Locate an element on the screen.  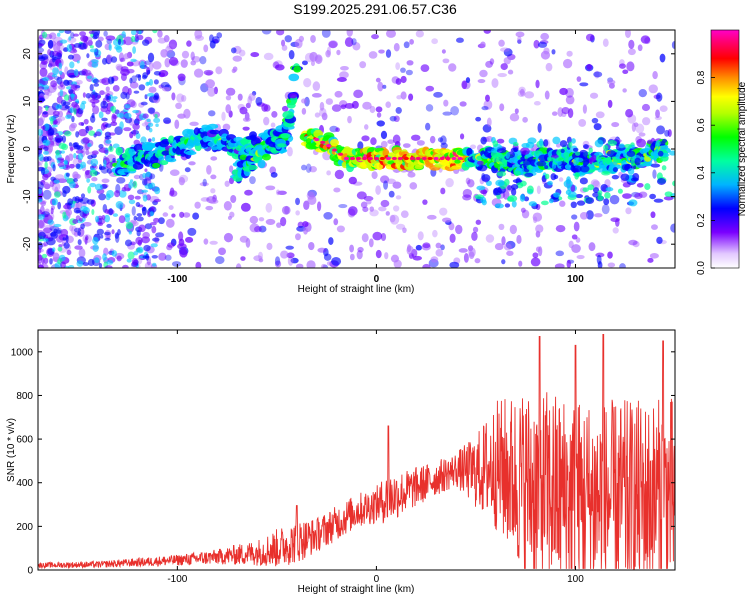
x-tick-label: -100 is located at coordinates (177, 579).